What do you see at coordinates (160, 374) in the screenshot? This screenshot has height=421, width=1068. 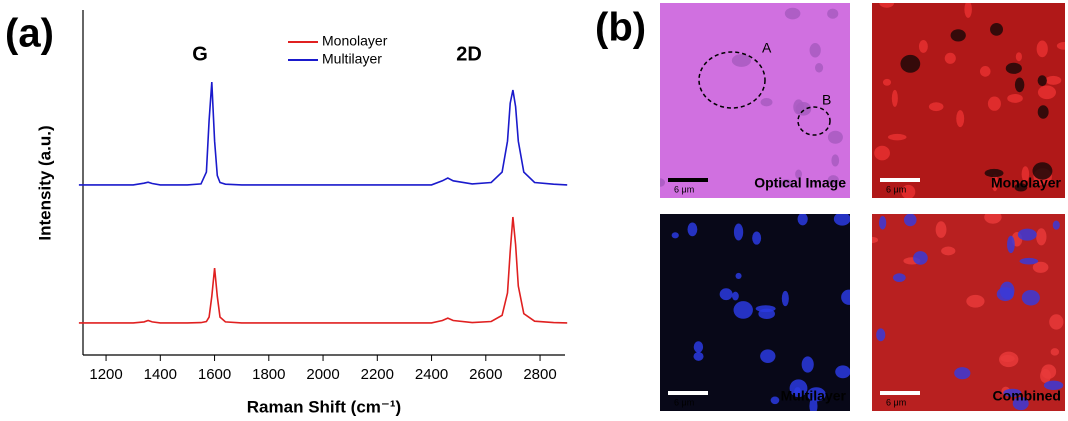 I see `x-tick-label: 1400` at bounding box center [160, 374].